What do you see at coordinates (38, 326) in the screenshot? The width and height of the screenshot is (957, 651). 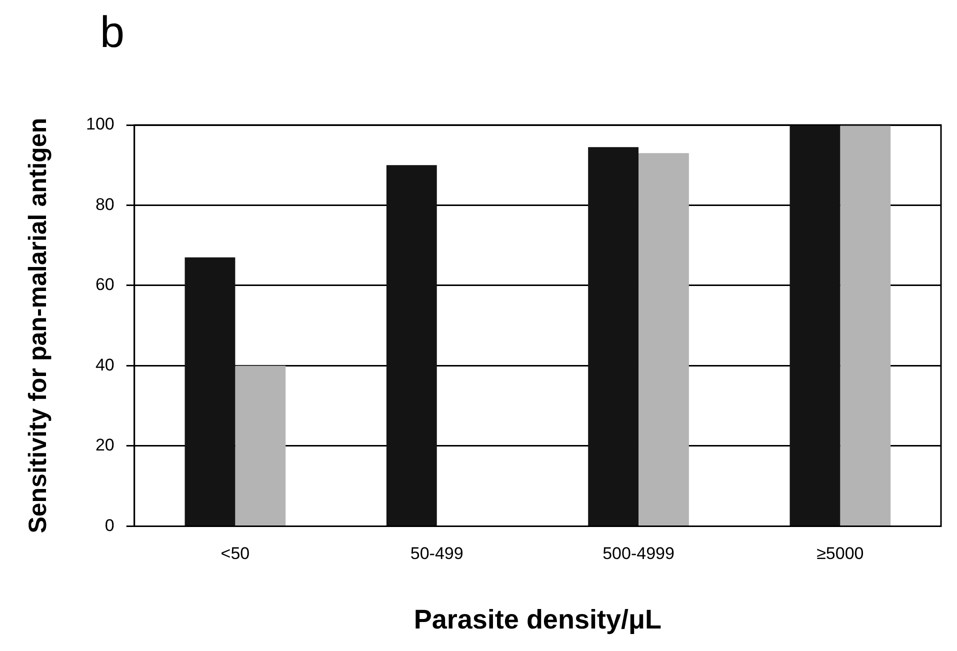 I see `y-axis-title: Sensitivity for pan-malarial antigen` at bounding box center [38, 326].